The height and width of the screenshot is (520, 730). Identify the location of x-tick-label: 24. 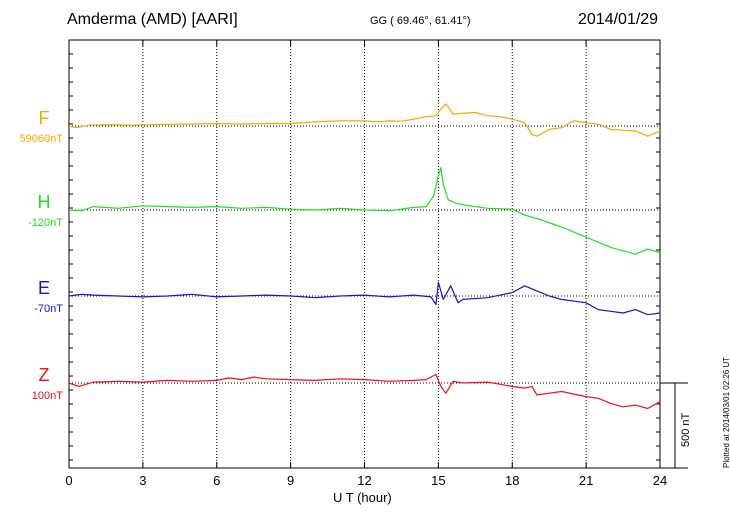
(660, 480).